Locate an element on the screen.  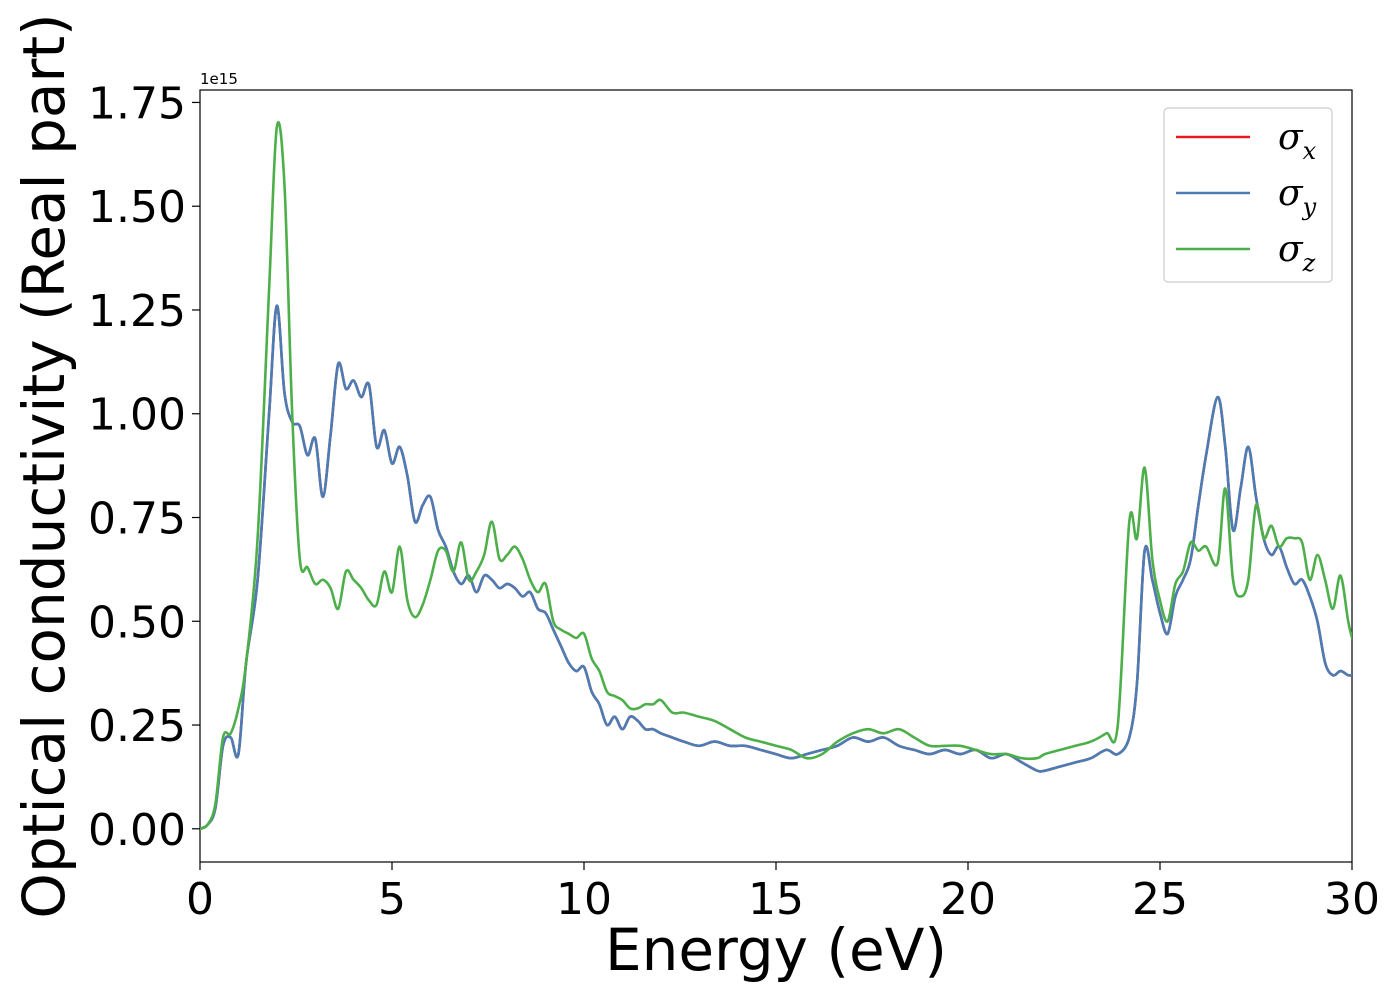
legend-label-x: σx is located at coordinates (1297, 141).